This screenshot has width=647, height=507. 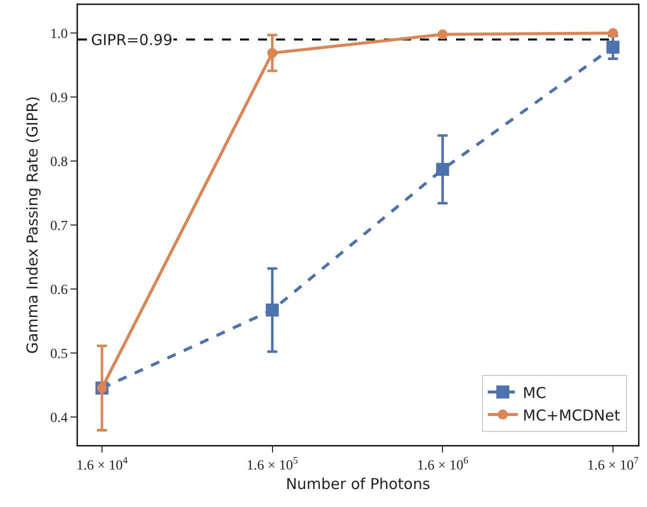 What do you see at coordinates (442, 464) in the screenshot?
I see `x-tick-label: 1.6 × 10$^{6}$` at bounding box center [442, 464].